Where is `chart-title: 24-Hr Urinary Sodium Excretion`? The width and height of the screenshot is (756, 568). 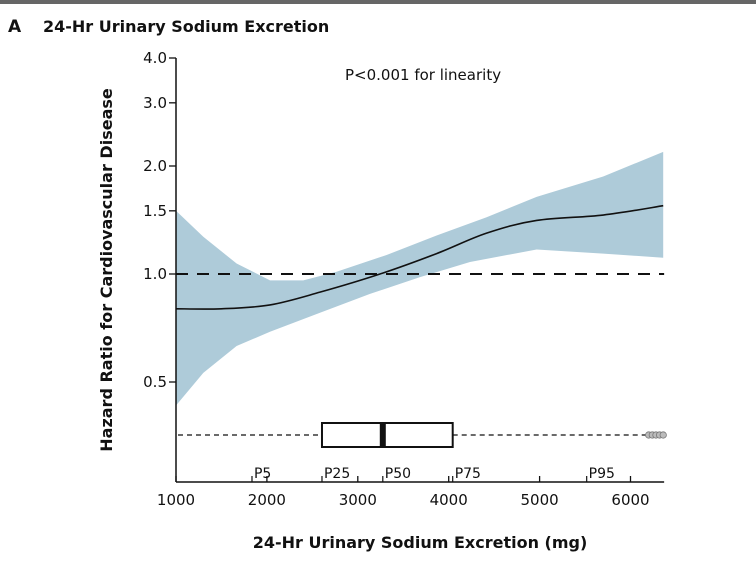
chart-title: 24-Hr Urinary Sodium Excretion is located at coordinates (186, 26).